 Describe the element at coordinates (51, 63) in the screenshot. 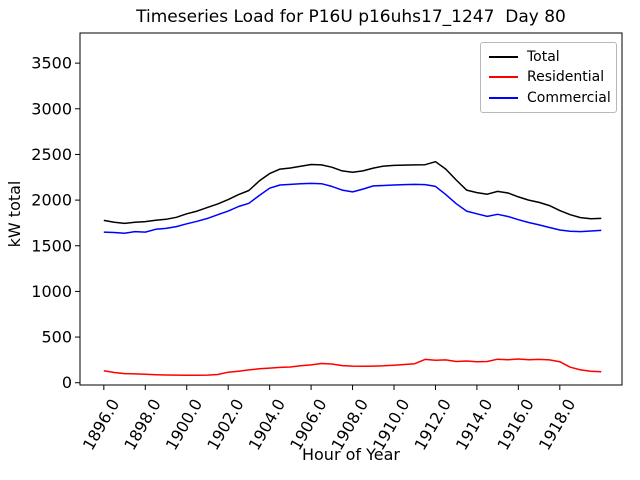

I see `y-tick-label: 3500` at that location.